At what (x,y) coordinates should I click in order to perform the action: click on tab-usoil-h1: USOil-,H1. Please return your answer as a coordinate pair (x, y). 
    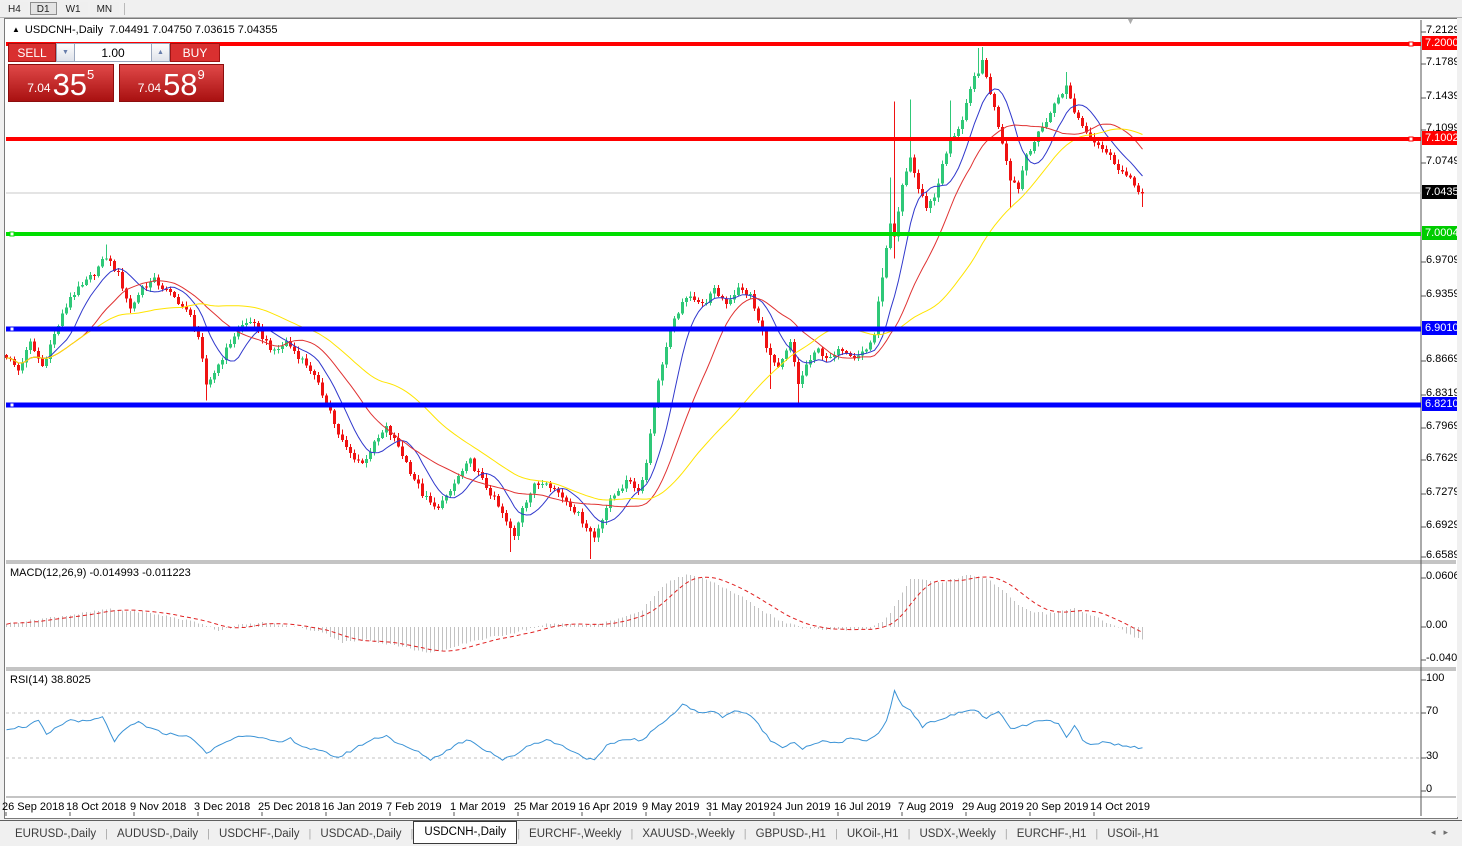
    Looking at the image, I should click on (1133, 833).